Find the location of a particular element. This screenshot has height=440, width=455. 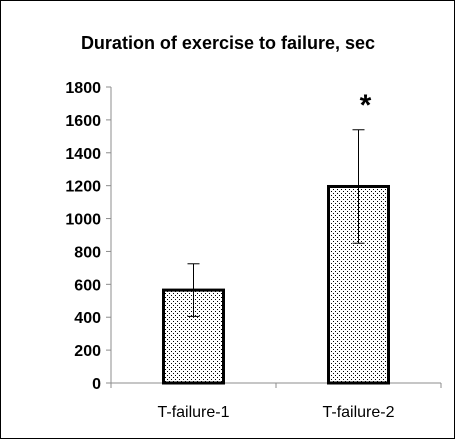

y-tick-label: 1000 is located at coordinates (83, 220).